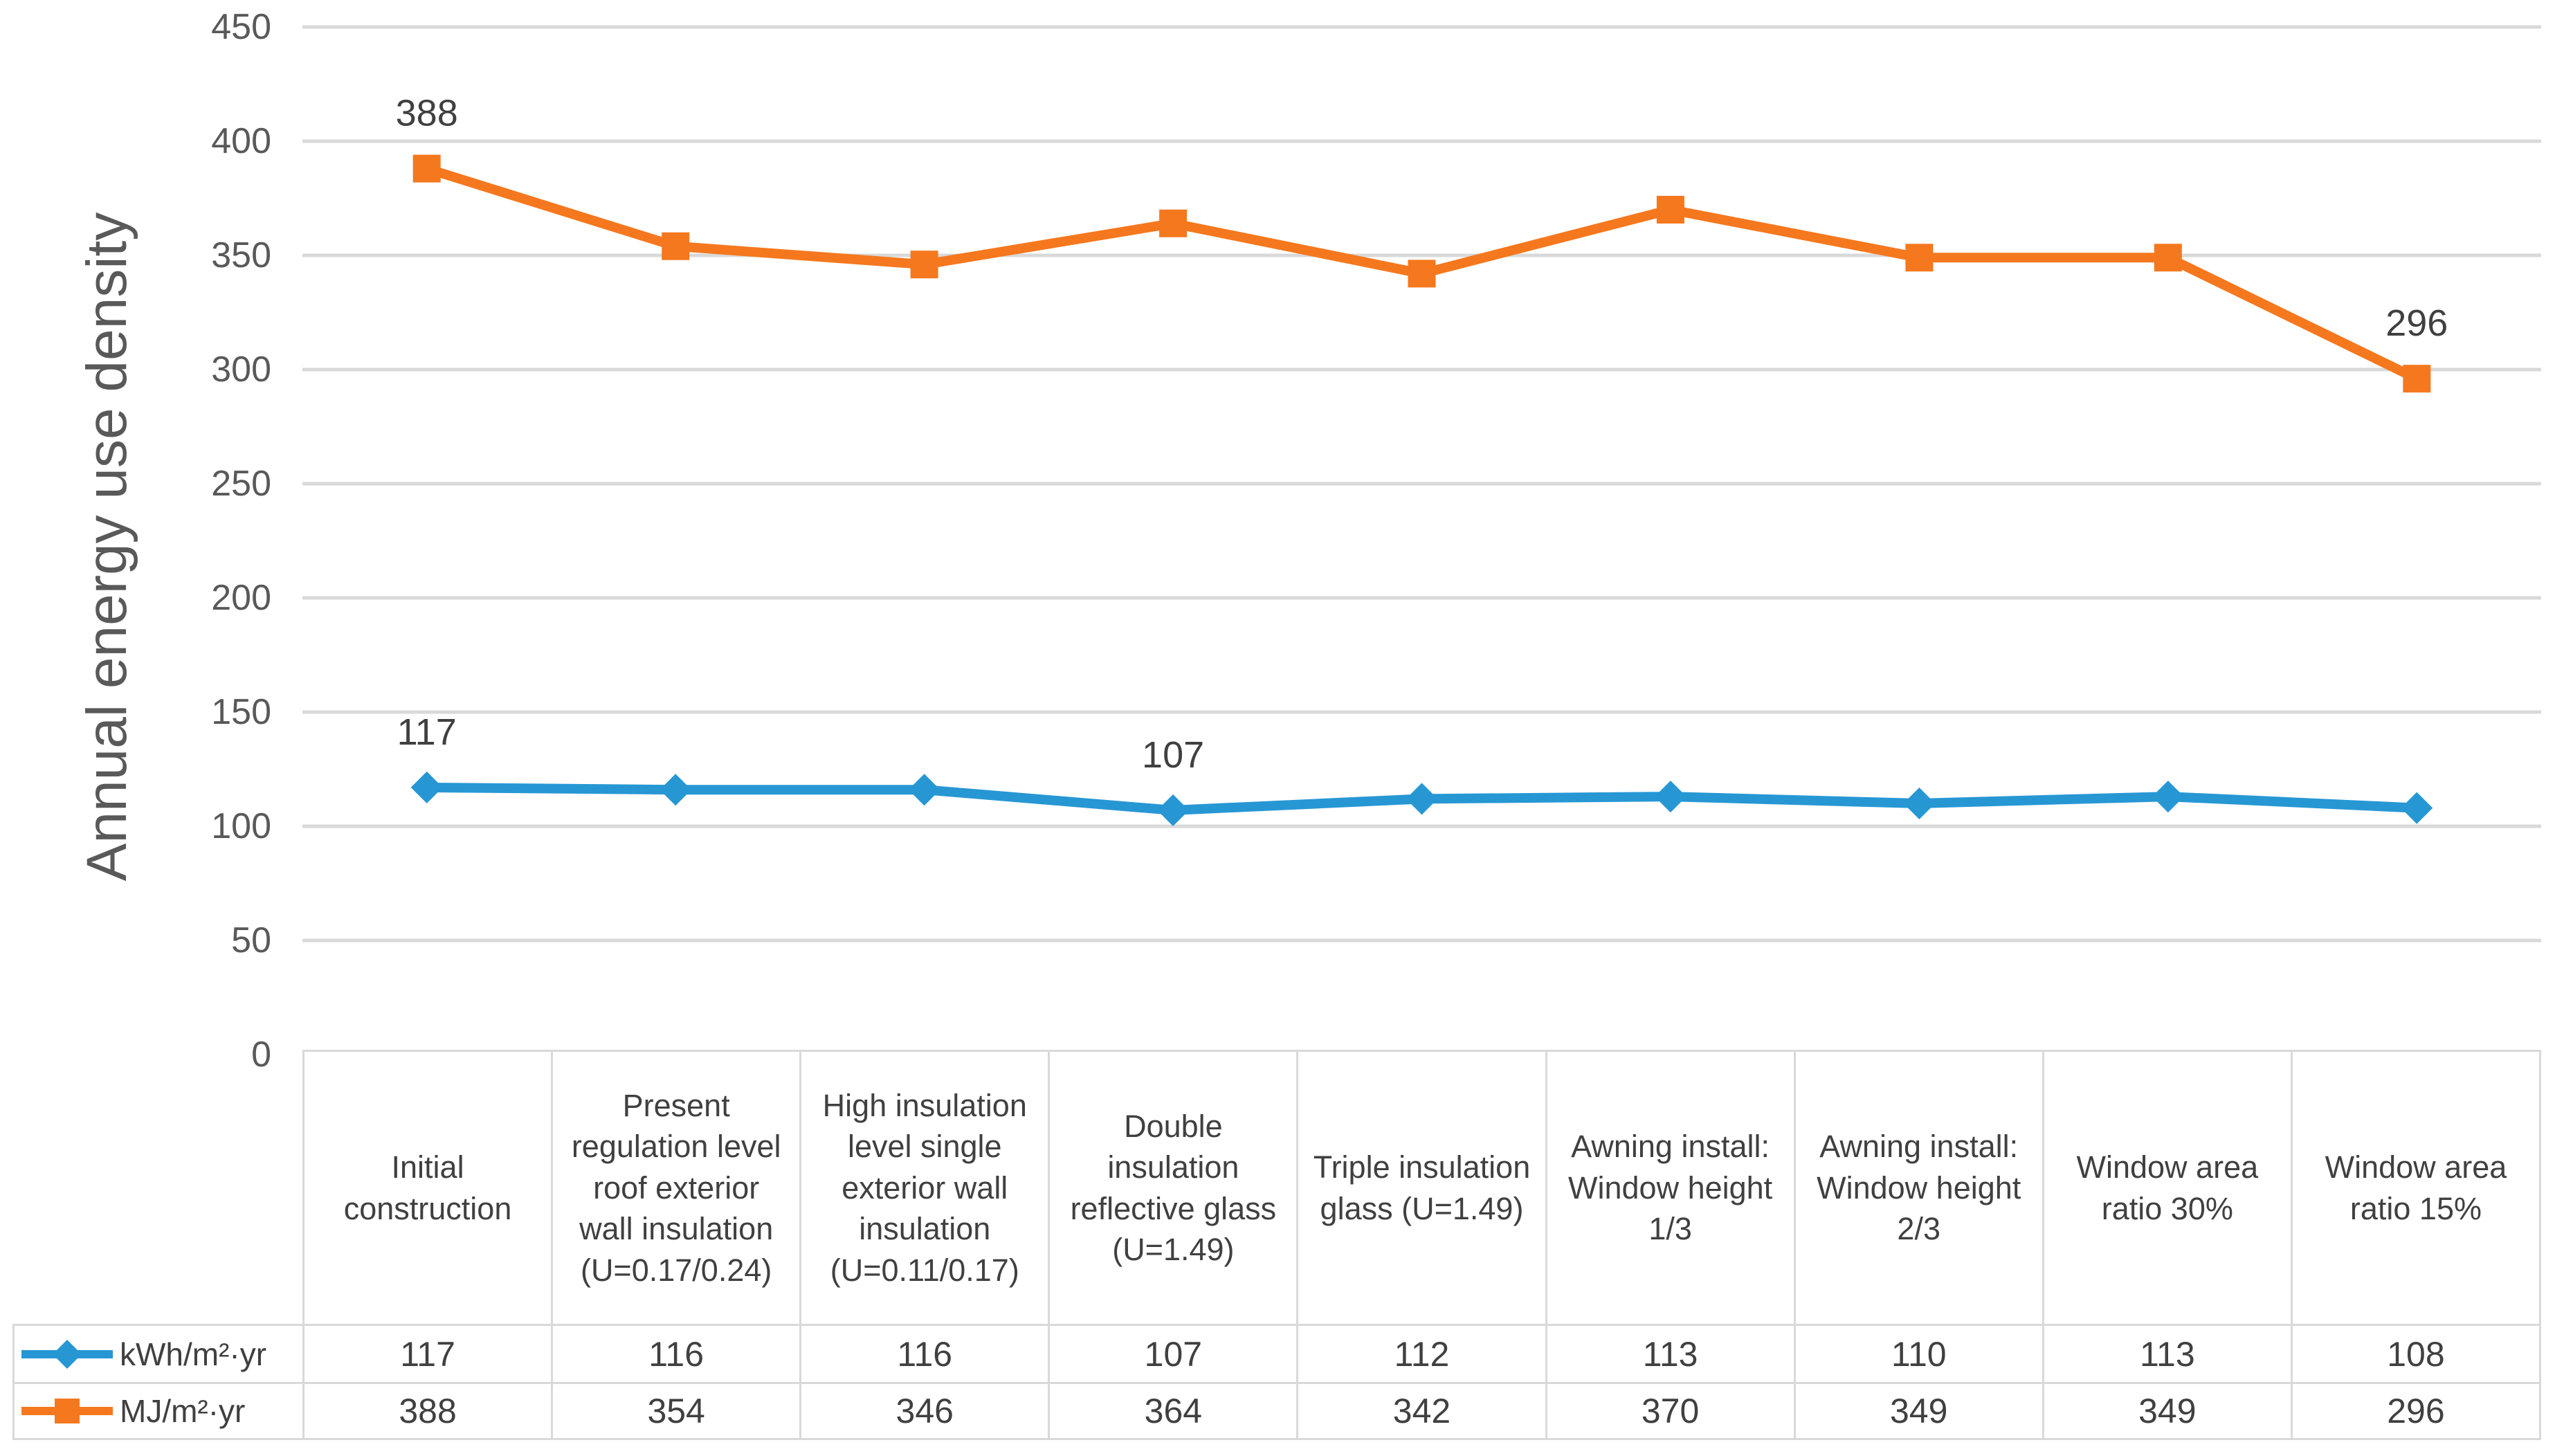 Image resolution: width=2555 pixels, height=1456 pixels. What do you see at coordinates (427, 113) in the screenshot?
I see `data-label: 388` at bounding box center [427, 113].